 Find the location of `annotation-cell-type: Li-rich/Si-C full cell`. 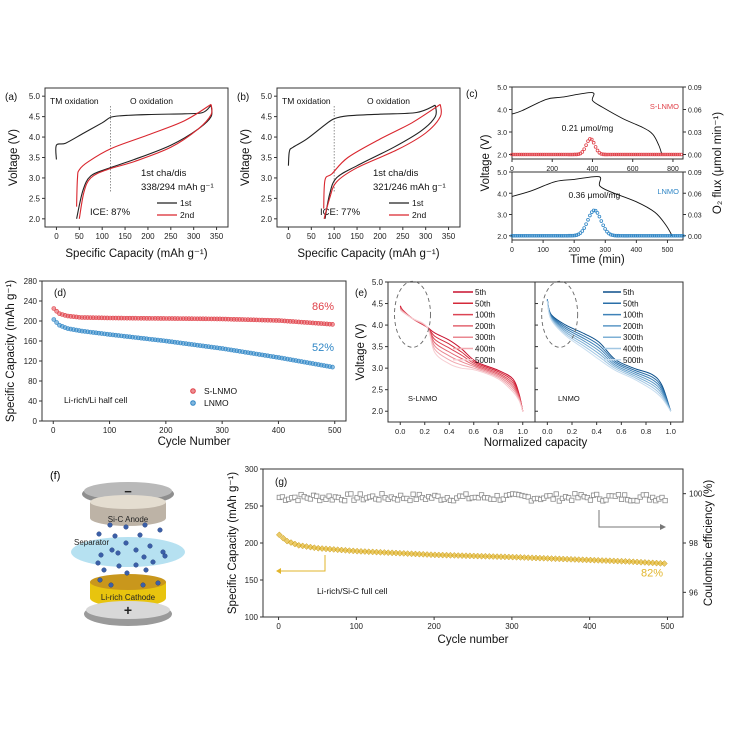

annotation-cell-type: Li-rich/Si-C full cell is located at coordinates (352, 591).